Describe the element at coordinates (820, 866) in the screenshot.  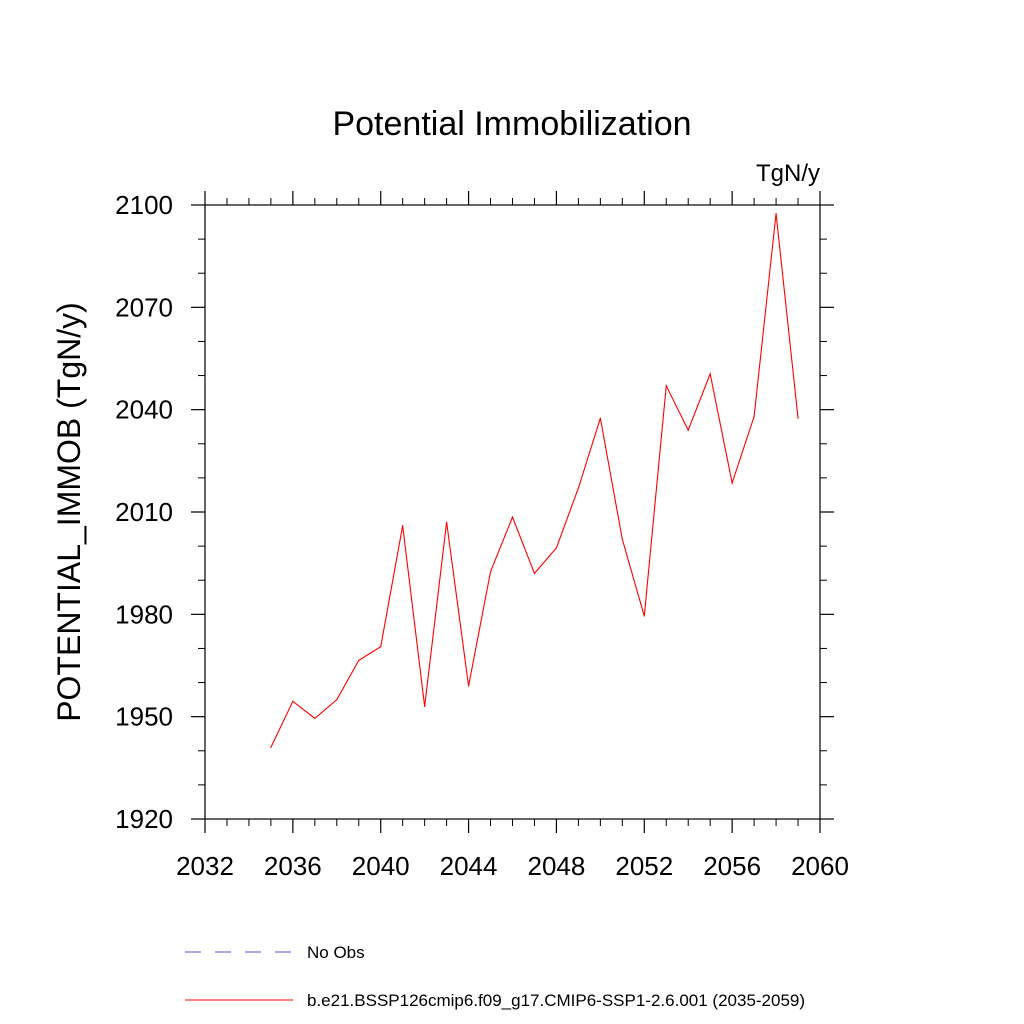
I see `x-tick-label: 2060` at that location.